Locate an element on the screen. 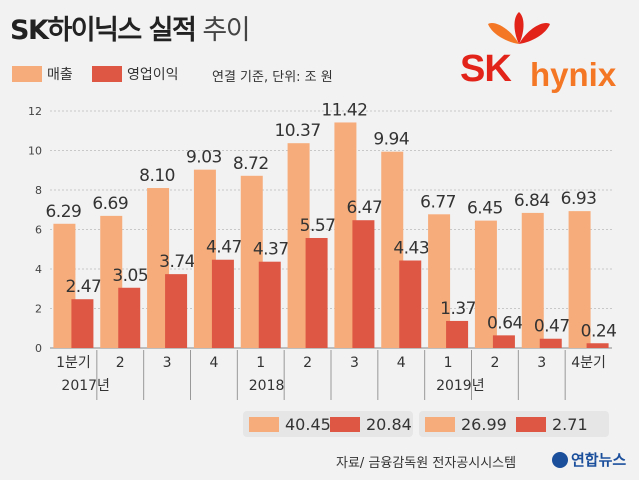  unit-note: 연결 기준, 단위: 조 원 is located at coordinates (272, 77).